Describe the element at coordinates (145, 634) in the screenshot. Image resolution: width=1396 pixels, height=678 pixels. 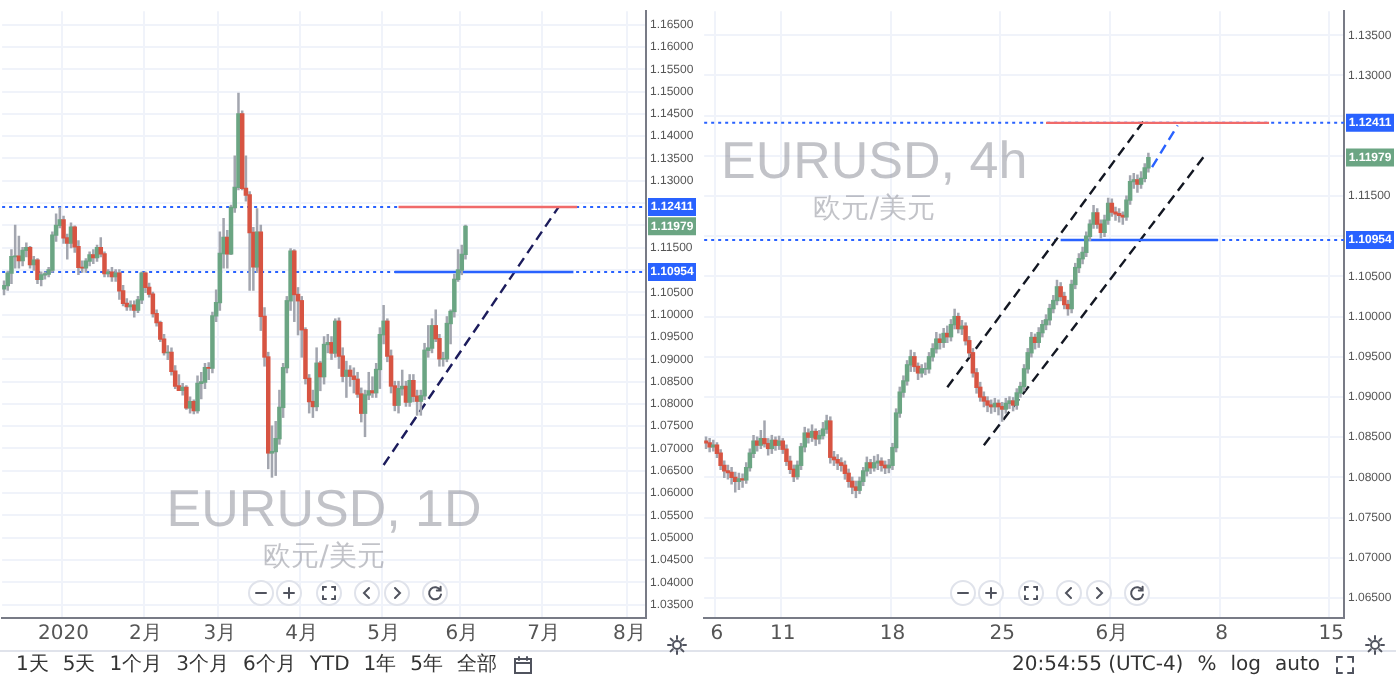
I see `x-tick-label: 2月` at that location.